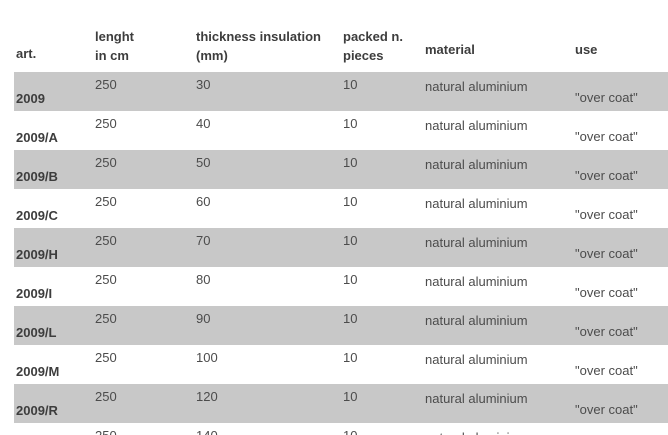 Image resolution: width=668 pixels, height=435 pixels. I want to click on header-line: art., so click(26, 53).